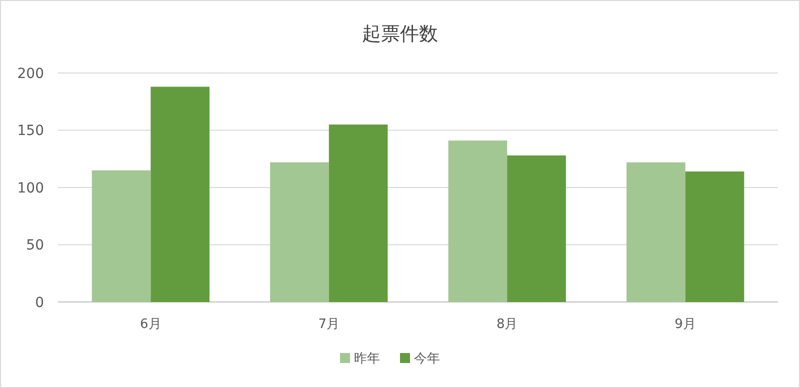 The width and height of the screenshot is (800, 388). Describe the element at coordinates (507, 324) in the screenshot. I see `x-tick-label: 8月` at that location.